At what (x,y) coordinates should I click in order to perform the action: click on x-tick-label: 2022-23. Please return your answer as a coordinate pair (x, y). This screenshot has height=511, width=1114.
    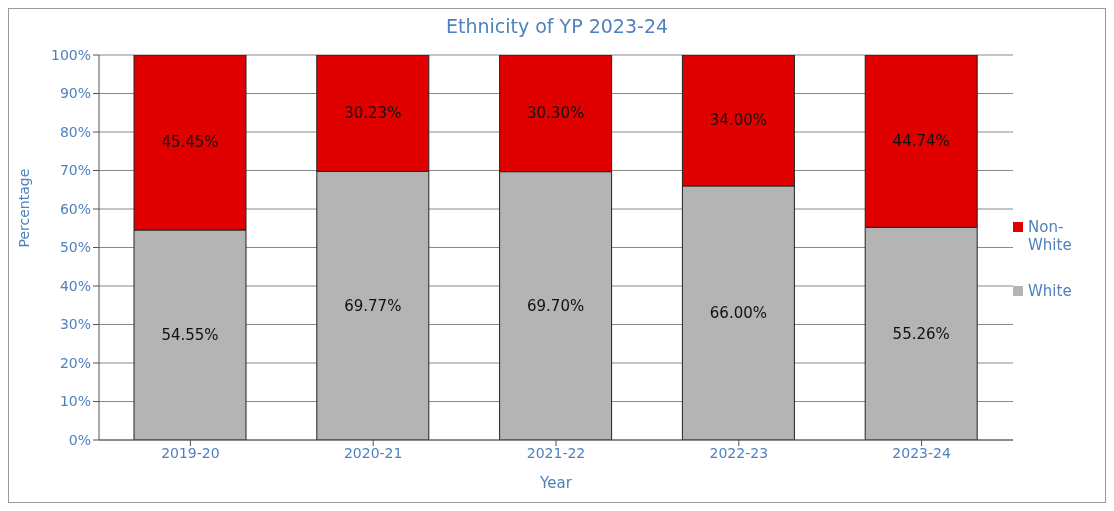
    Looking at the image, I should click on (739, 452).